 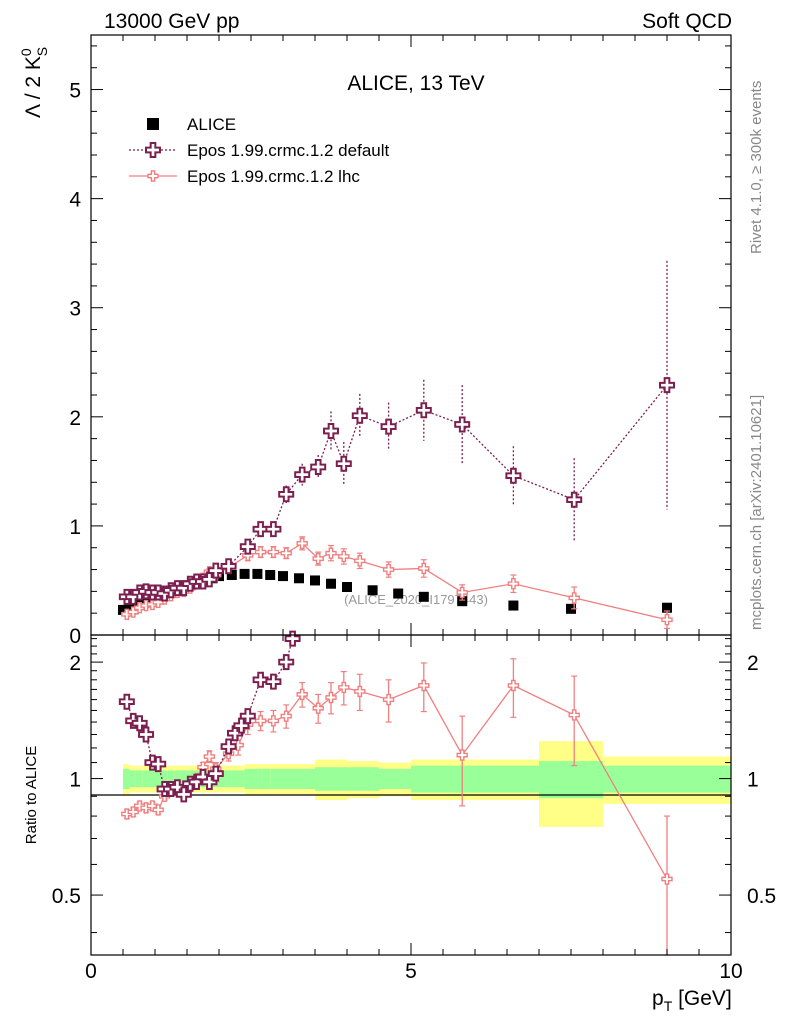 What do you see at coordinates (411, 971) in the screenshot?
I see `x-tick-label: 5` at bounding box center [411, 971].